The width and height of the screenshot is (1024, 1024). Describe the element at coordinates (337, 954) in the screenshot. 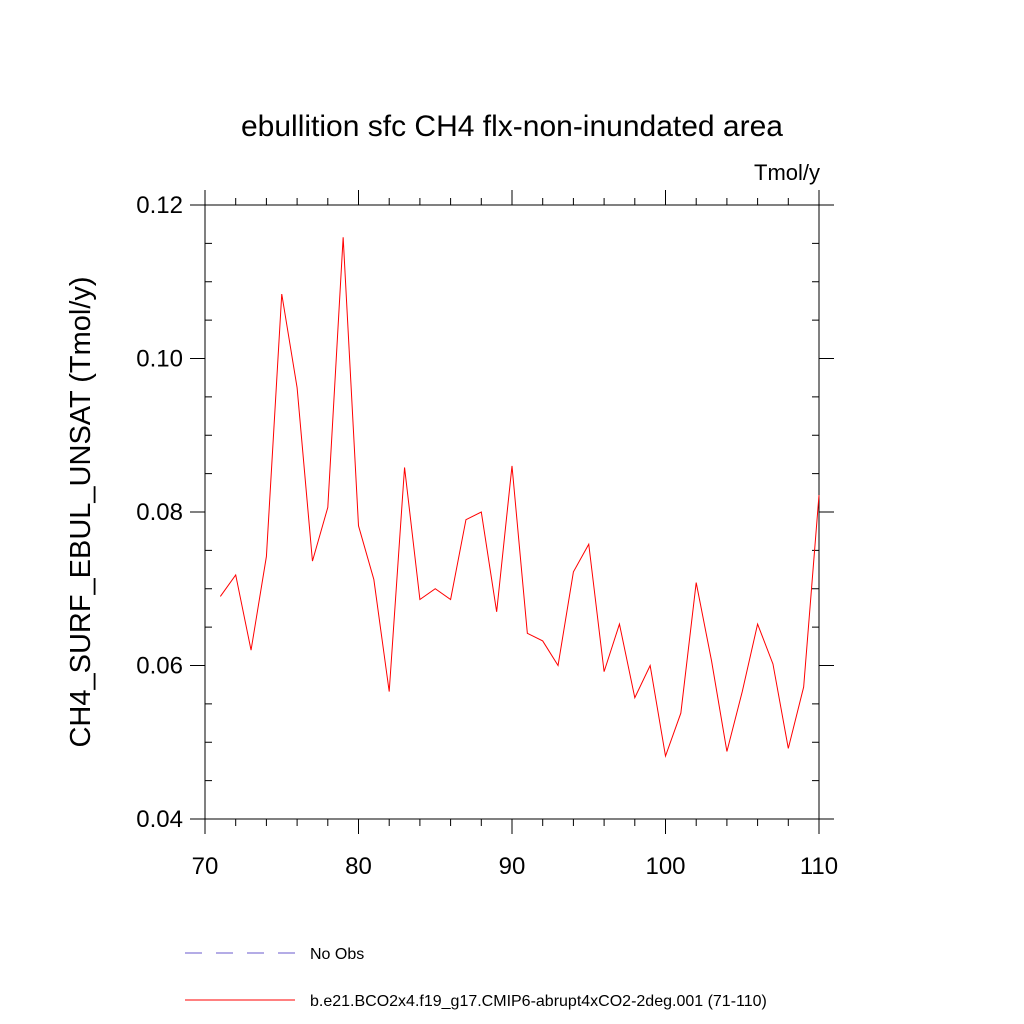

I see `legend-label-no-obs: No Obs` at that location.